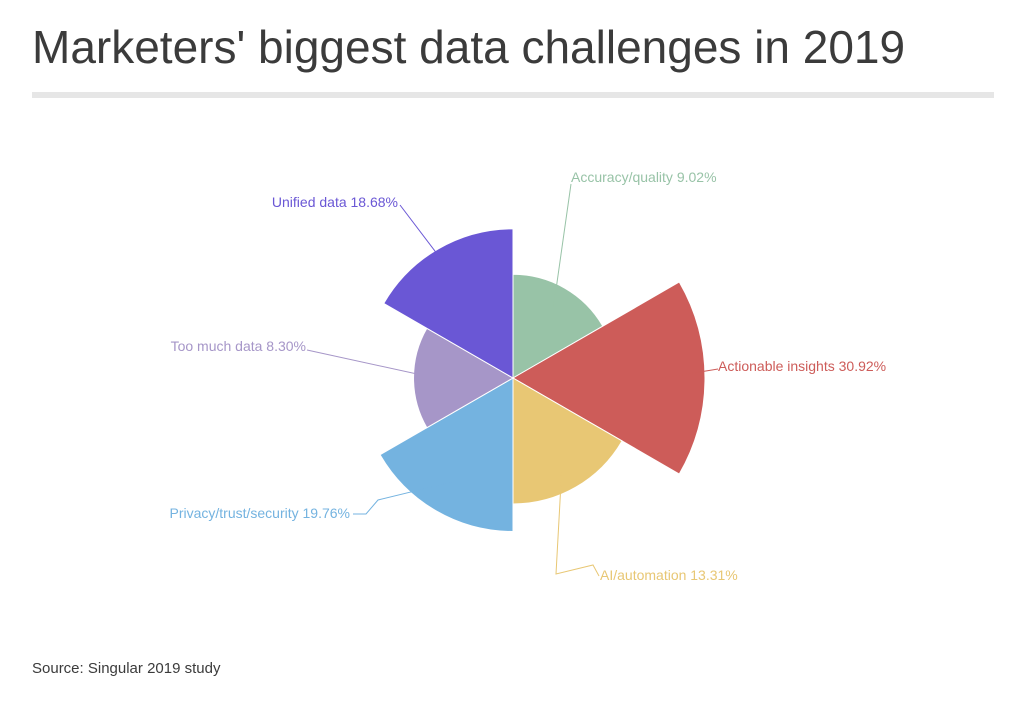 This screenshot has width=1024, height=707. What do you see at coordinates (513, 95) in the screenshot?
I see `title-divider` at bounding box center [513, 95].